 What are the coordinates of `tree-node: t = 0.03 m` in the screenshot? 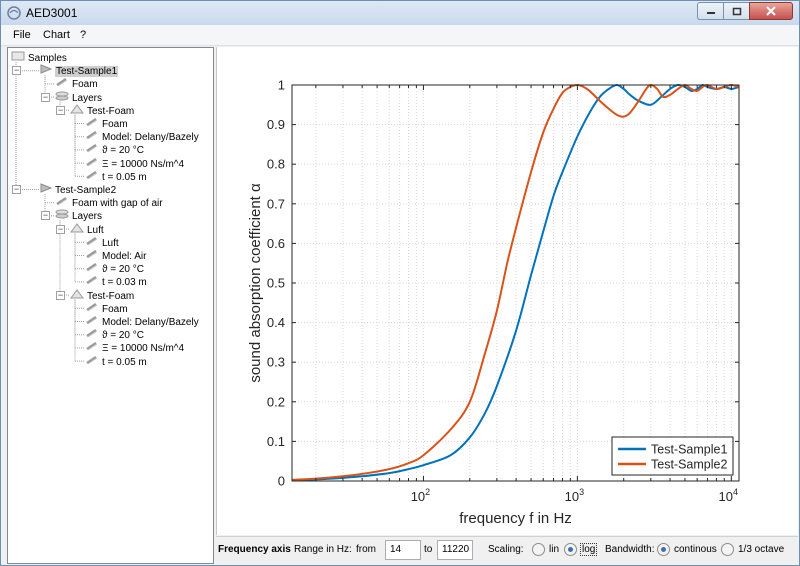 It's located at (116, 281).